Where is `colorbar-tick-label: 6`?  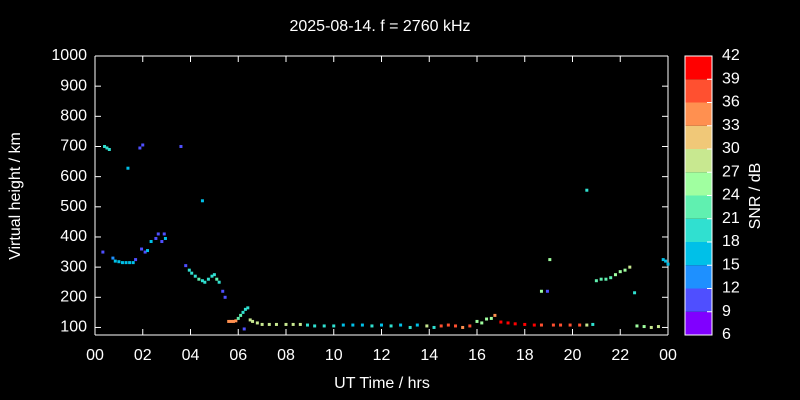
colorbar-tick-label: 6 is located at coordinates (726, 334).